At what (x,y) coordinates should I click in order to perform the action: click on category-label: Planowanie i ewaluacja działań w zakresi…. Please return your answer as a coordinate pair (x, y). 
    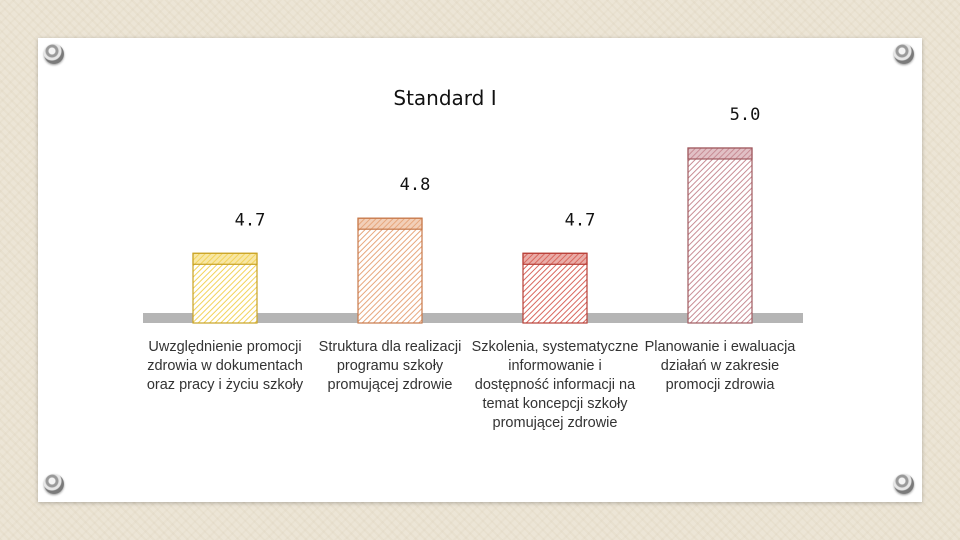
    Looking at the image, I should click on (720, 366).